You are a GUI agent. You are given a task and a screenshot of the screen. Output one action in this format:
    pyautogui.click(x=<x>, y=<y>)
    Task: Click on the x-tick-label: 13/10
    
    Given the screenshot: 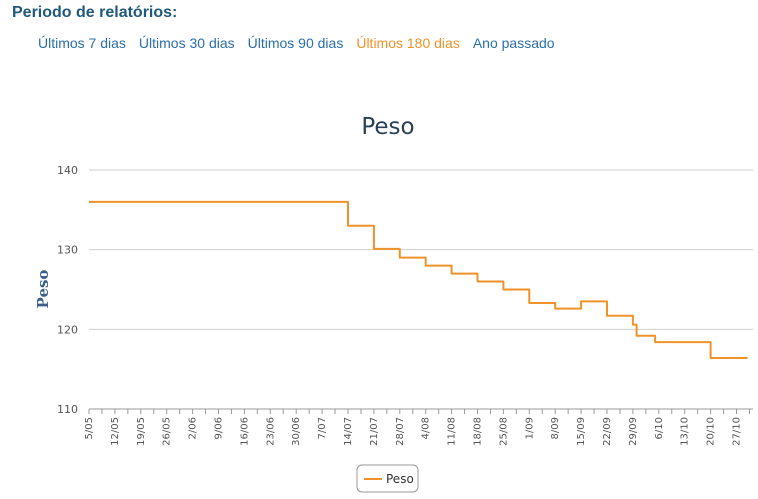 What is the action you would take?
    pyautogui.click(x=685, y=431)
    